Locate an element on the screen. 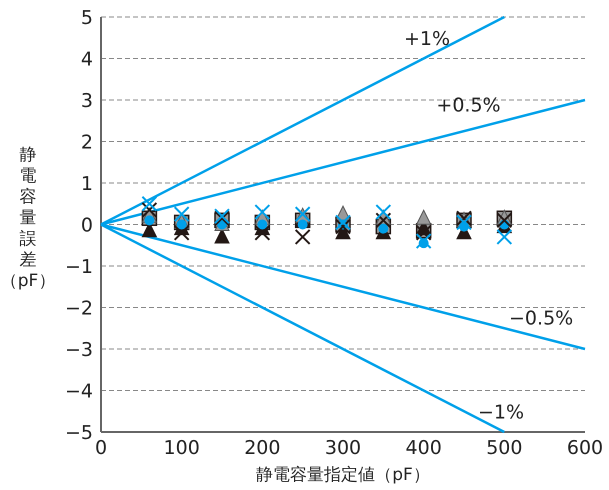 Image resolution: width=609 pixels, height=490 pixels. series-label: +1% is located at coordinates (427, 39).